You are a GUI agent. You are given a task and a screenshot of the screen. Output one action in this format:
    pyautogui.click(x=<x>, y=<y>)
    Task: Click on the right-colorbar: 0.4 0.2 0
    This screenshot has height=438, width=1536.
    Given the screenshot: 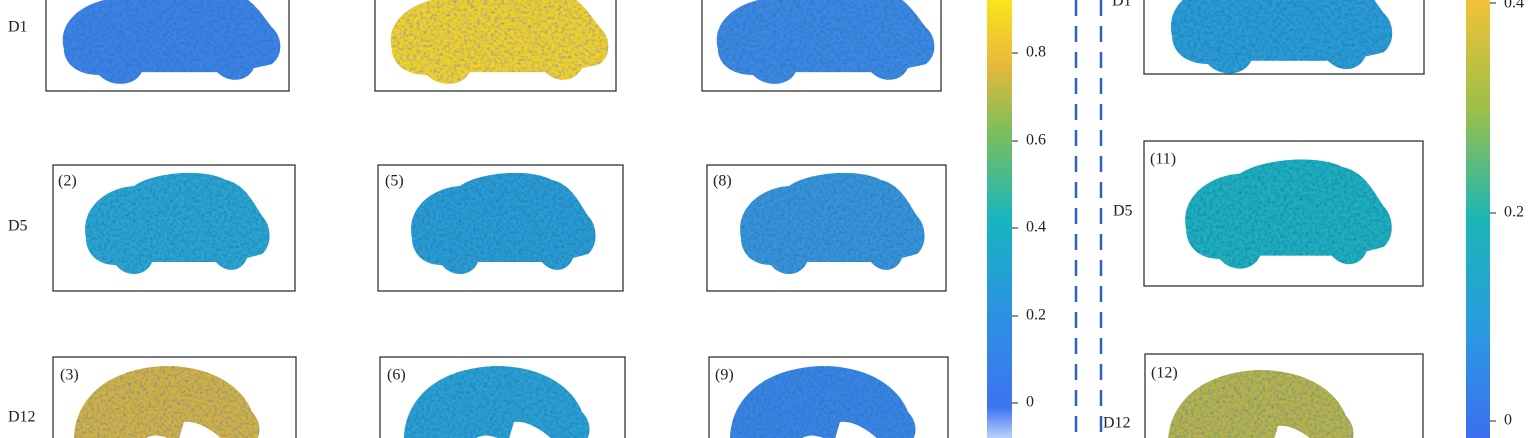 What is the action you would take?
    pyautogui.click(x=1495, y=219)
    